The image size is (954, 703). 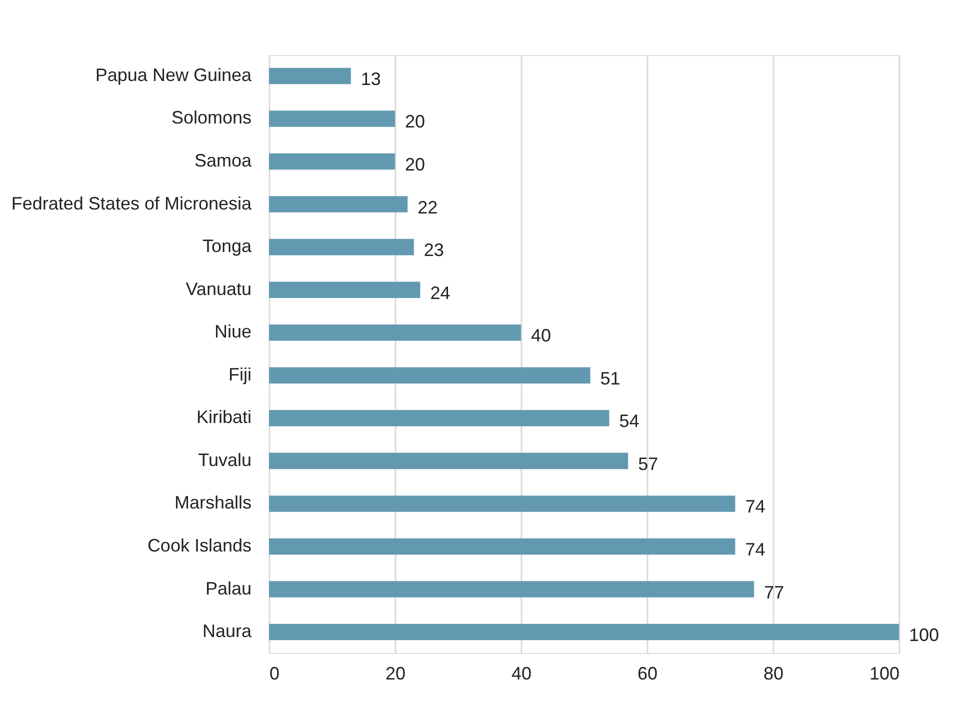 What do you see at coordinates (395, 674) in the screenshot?
I see `x-tick-label: 20` at bounding box center [395, 674].